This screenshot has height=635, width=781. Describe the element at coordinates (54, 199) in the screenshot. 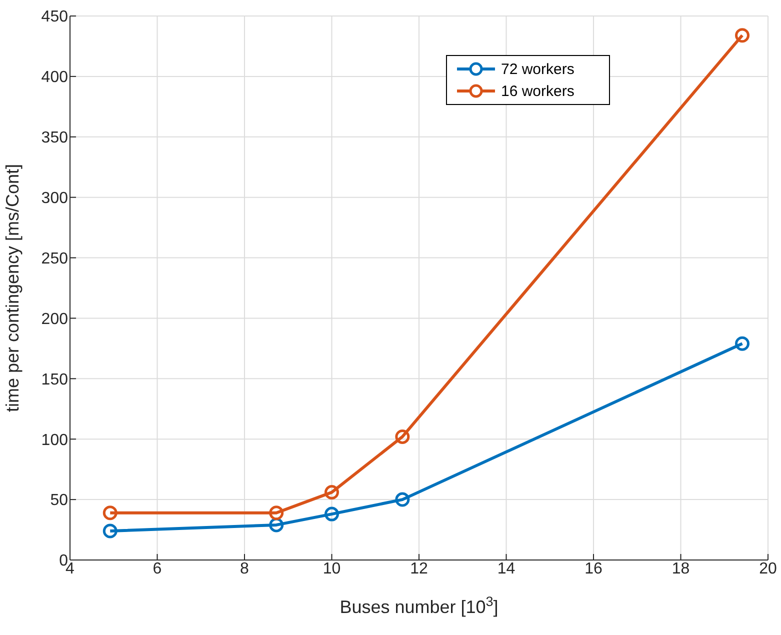

I see `y-tick-label: 300` at that location.